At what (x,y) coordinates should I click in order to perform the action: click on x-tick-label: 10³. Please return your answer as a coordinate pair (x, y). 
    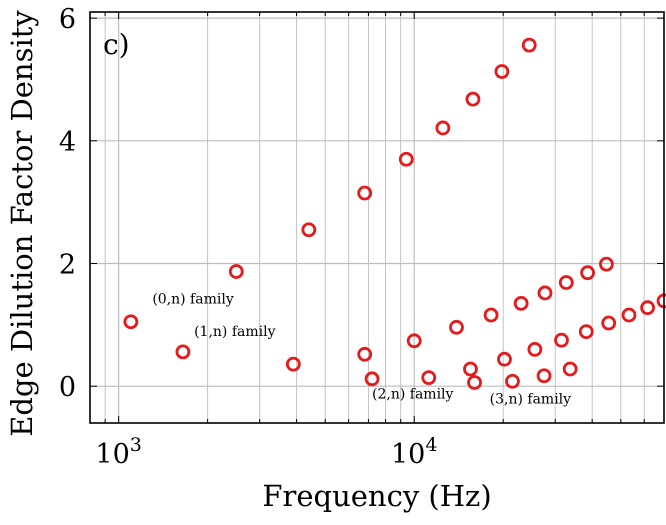
    Looking at the image, I should click on (118, 452).